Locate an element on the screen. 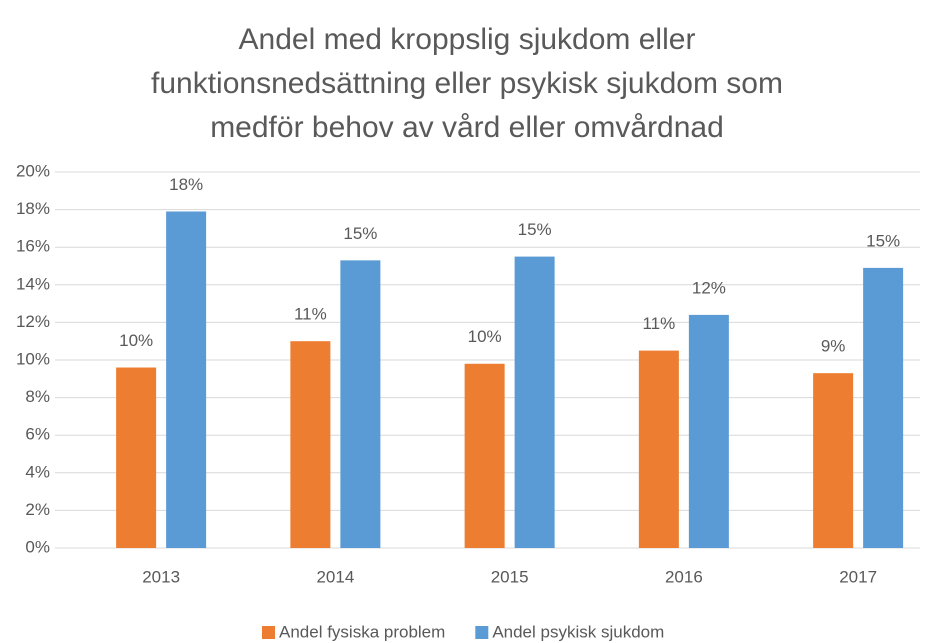 The image size is (934, 643). y-tick-label: 4% is located at coordinates (37, 471).